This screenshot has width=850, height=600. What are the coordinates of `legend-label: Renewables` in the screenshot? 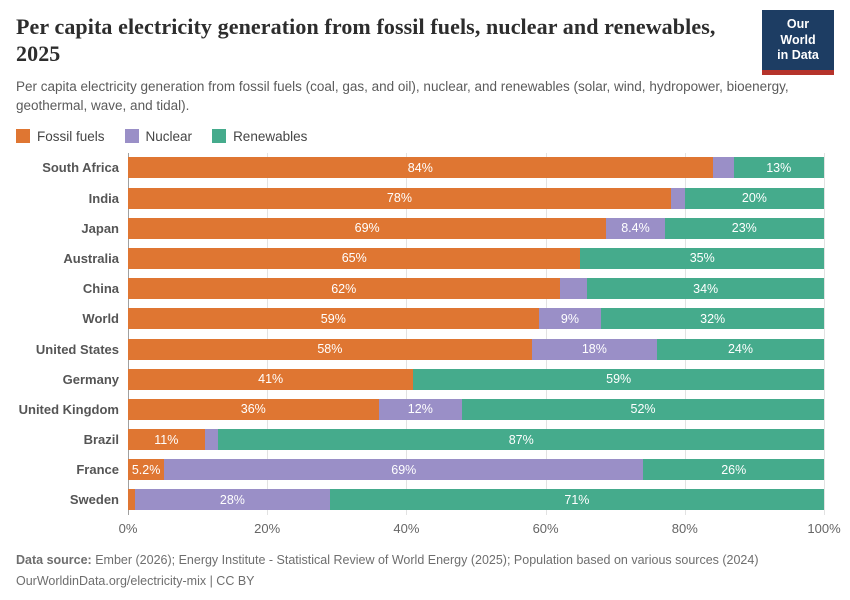 It's located at (270, 136).